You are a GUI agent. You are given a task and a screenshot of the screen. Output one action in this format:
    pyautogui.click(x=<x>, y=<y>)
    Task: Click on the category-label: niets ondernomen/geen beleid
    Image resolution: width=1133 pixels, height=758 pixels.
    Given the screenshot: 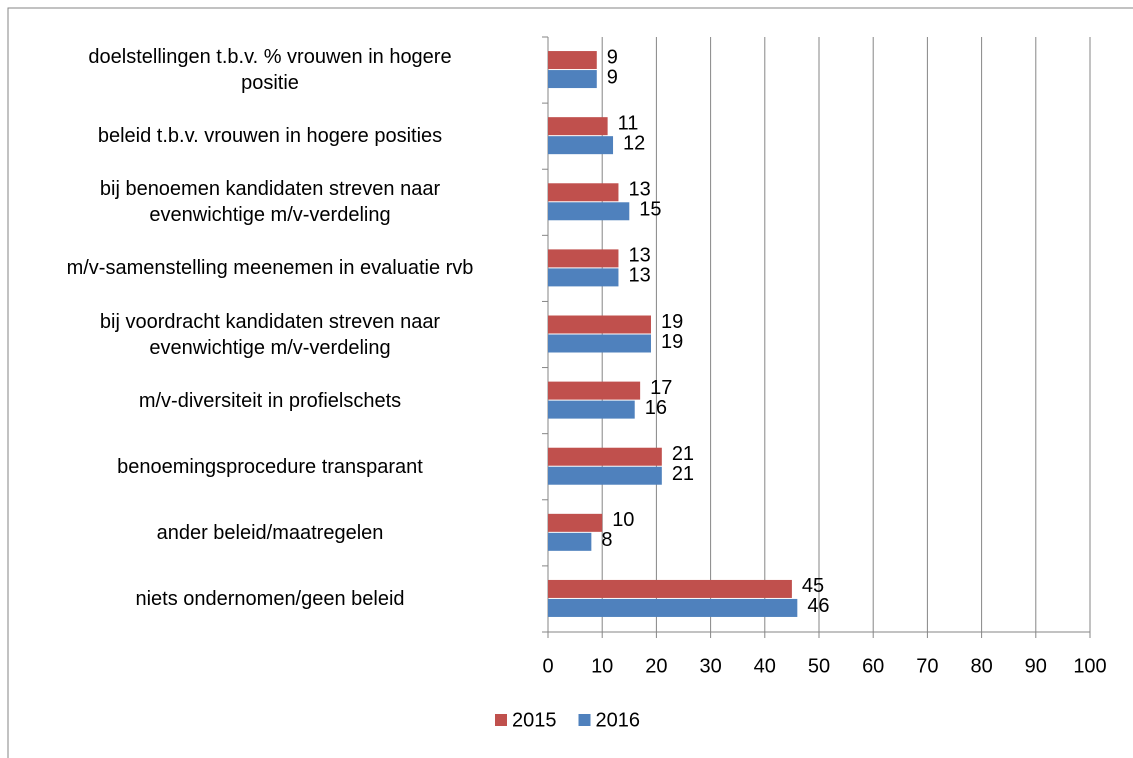 What is the action you would take?
    pyautogui.click(x=270, y=598)
    